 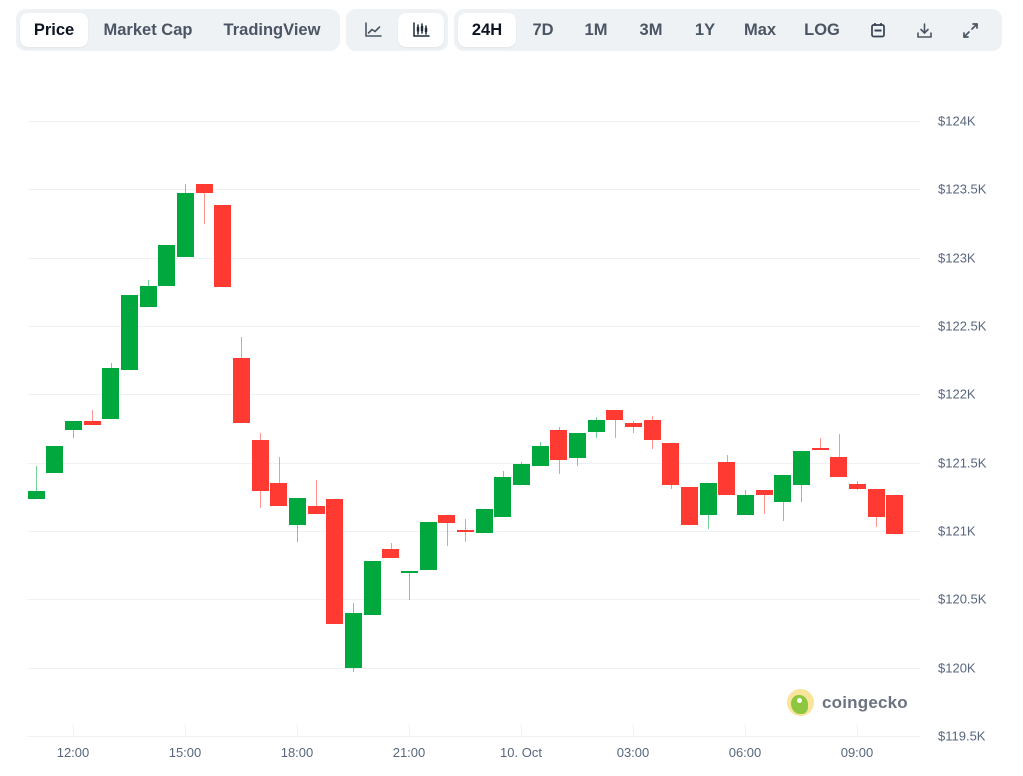 I want to click on range-max: Max, so click(x=760, y=29).